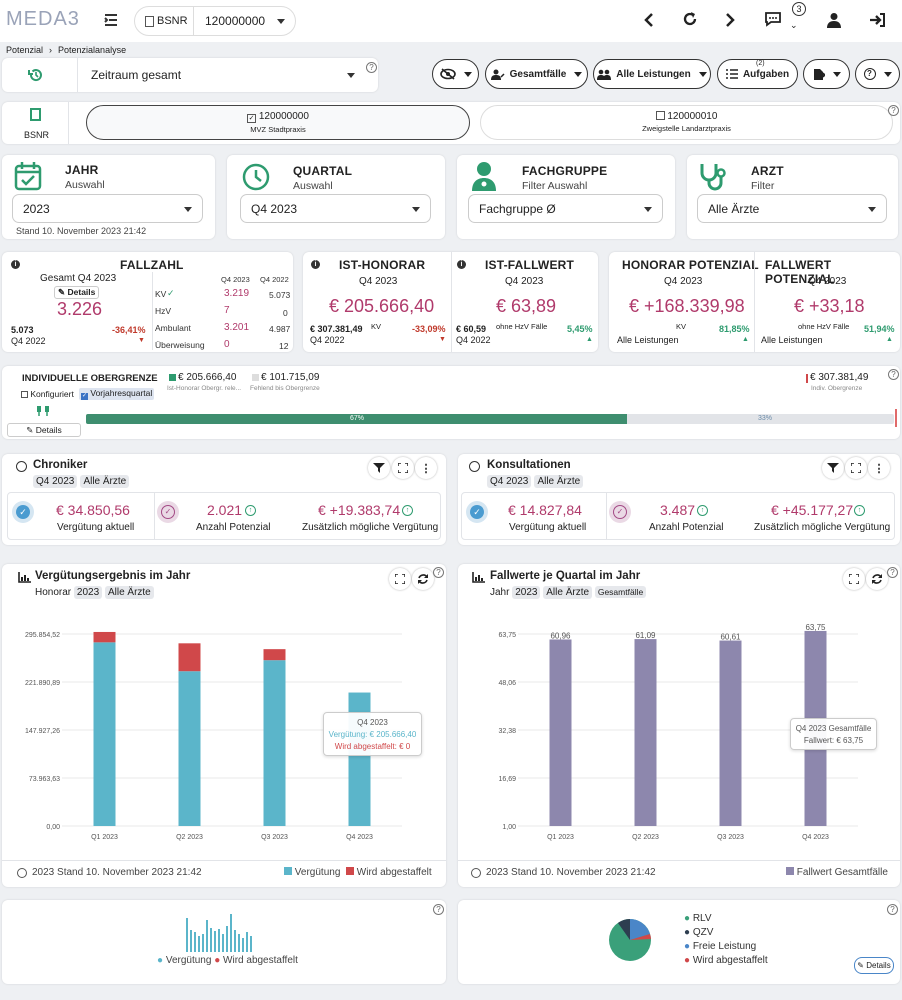  Describe the element at coordinates (223, 75) in the screenshot. I see `zeitraum-select: Zeitraum gesamt` at that location.